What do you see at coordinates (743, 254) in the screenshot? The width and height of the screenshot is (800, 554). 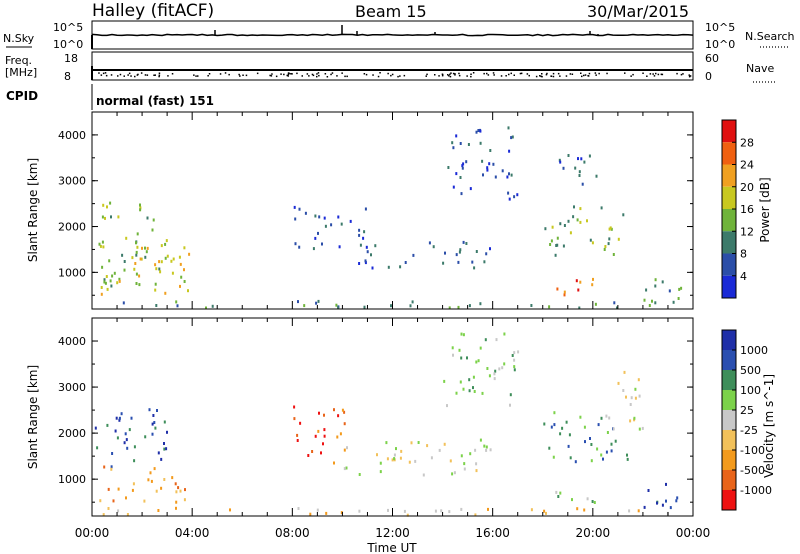 I see `colorbar-tick-label: 8` at bounding box center [743, 254].